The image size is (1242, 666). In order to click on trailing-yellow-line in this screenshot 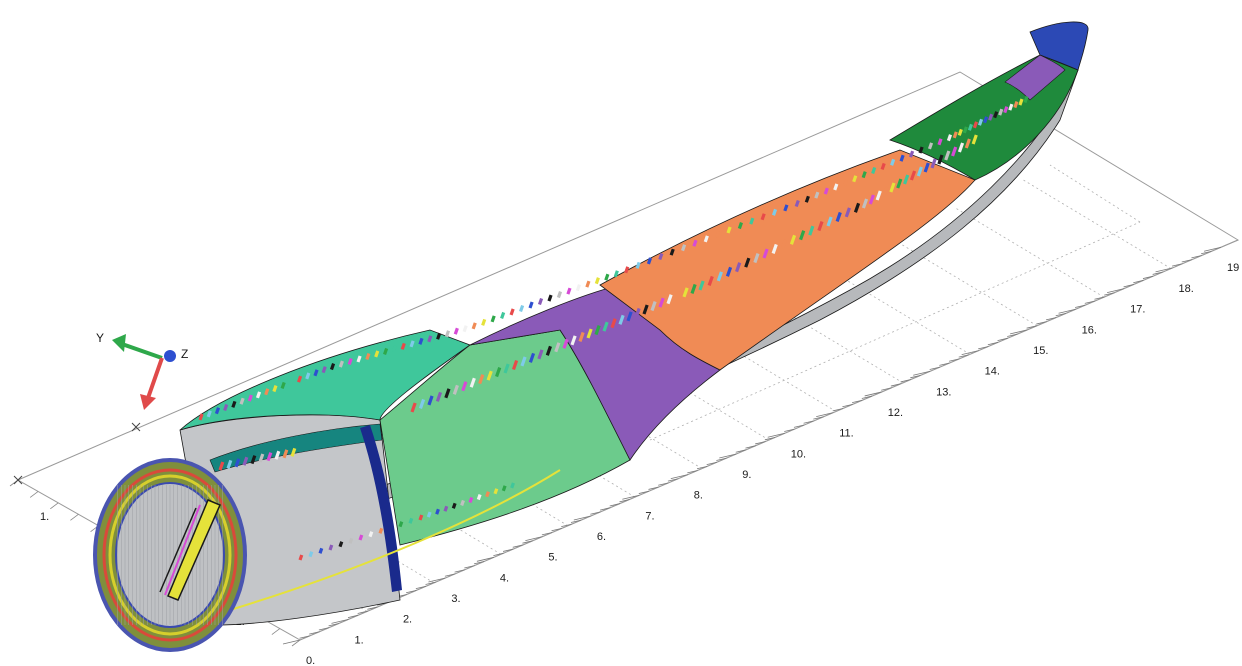, I will do `click(395, 540)`.